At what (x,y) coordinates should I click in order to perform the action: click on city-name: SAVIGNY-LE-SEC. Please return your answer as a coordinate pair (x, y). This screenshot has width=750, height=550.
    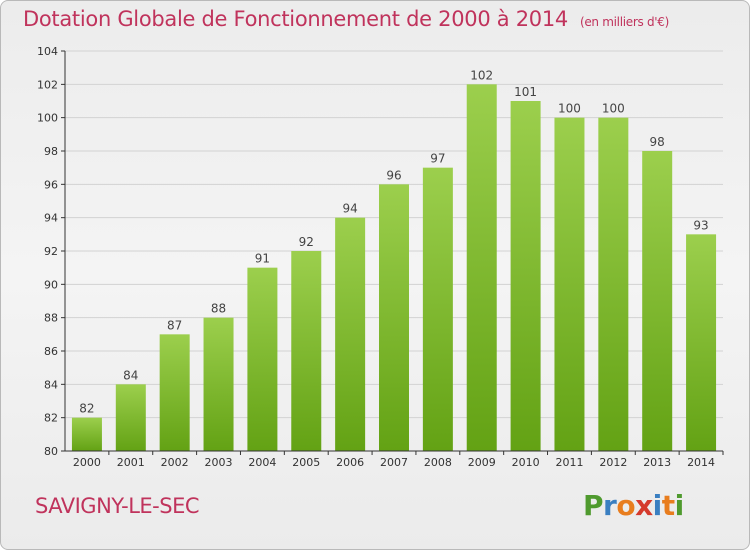
    Looking at the image, I should click on (117, 506).